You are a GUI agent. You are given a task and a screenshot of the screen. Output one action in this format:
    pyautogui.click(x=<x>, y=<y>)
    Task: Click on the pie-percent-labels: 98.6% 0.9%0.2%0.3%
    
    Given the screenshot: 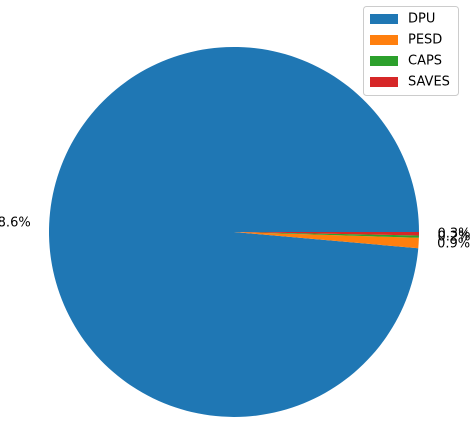 What is the action you would take?
    pyautogui.click(x=235, y=234)
    